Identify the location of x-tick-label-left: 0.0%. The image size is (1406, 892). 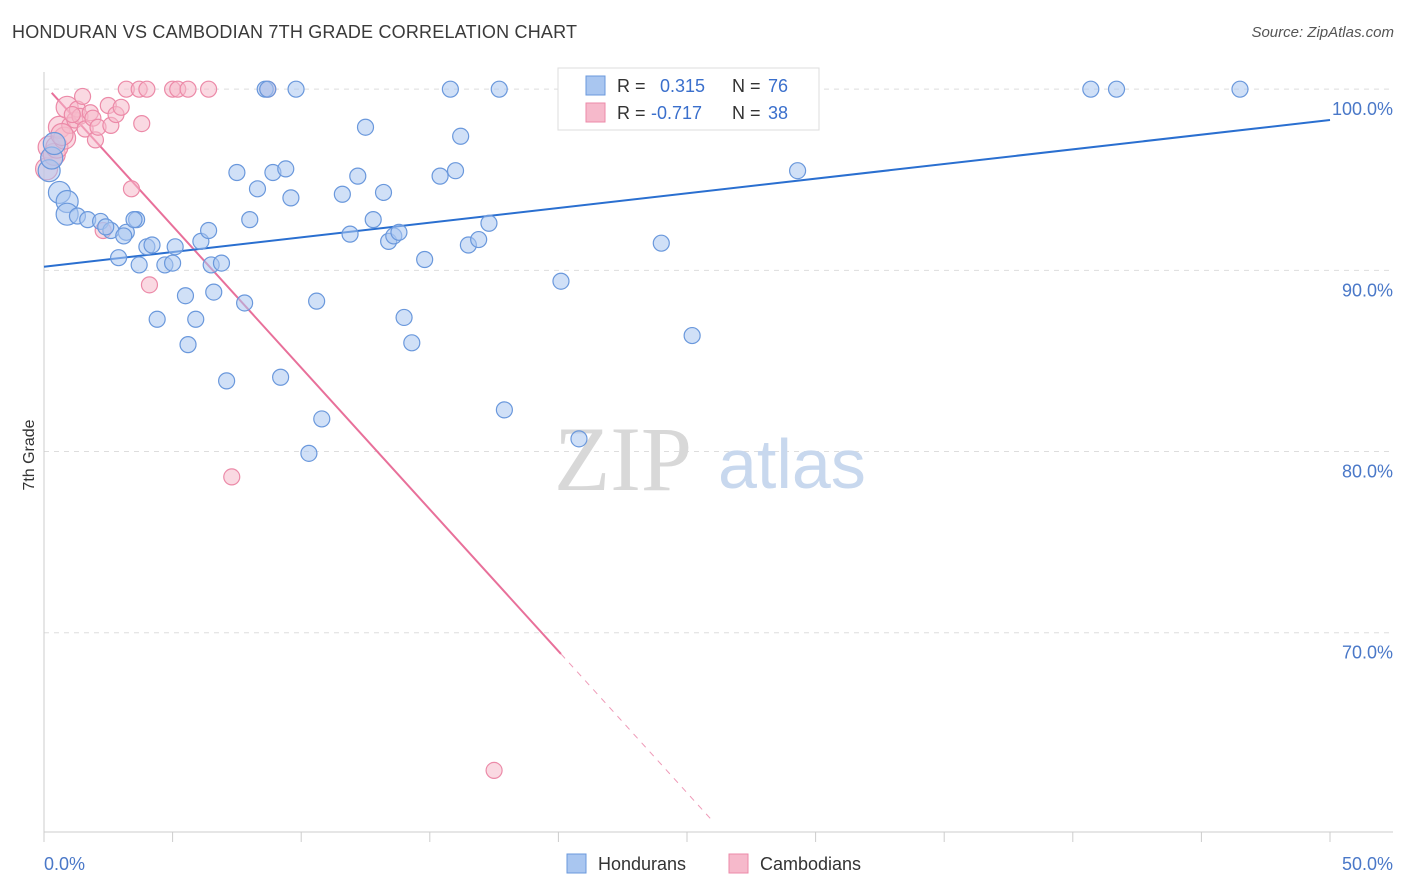
(64, 864).